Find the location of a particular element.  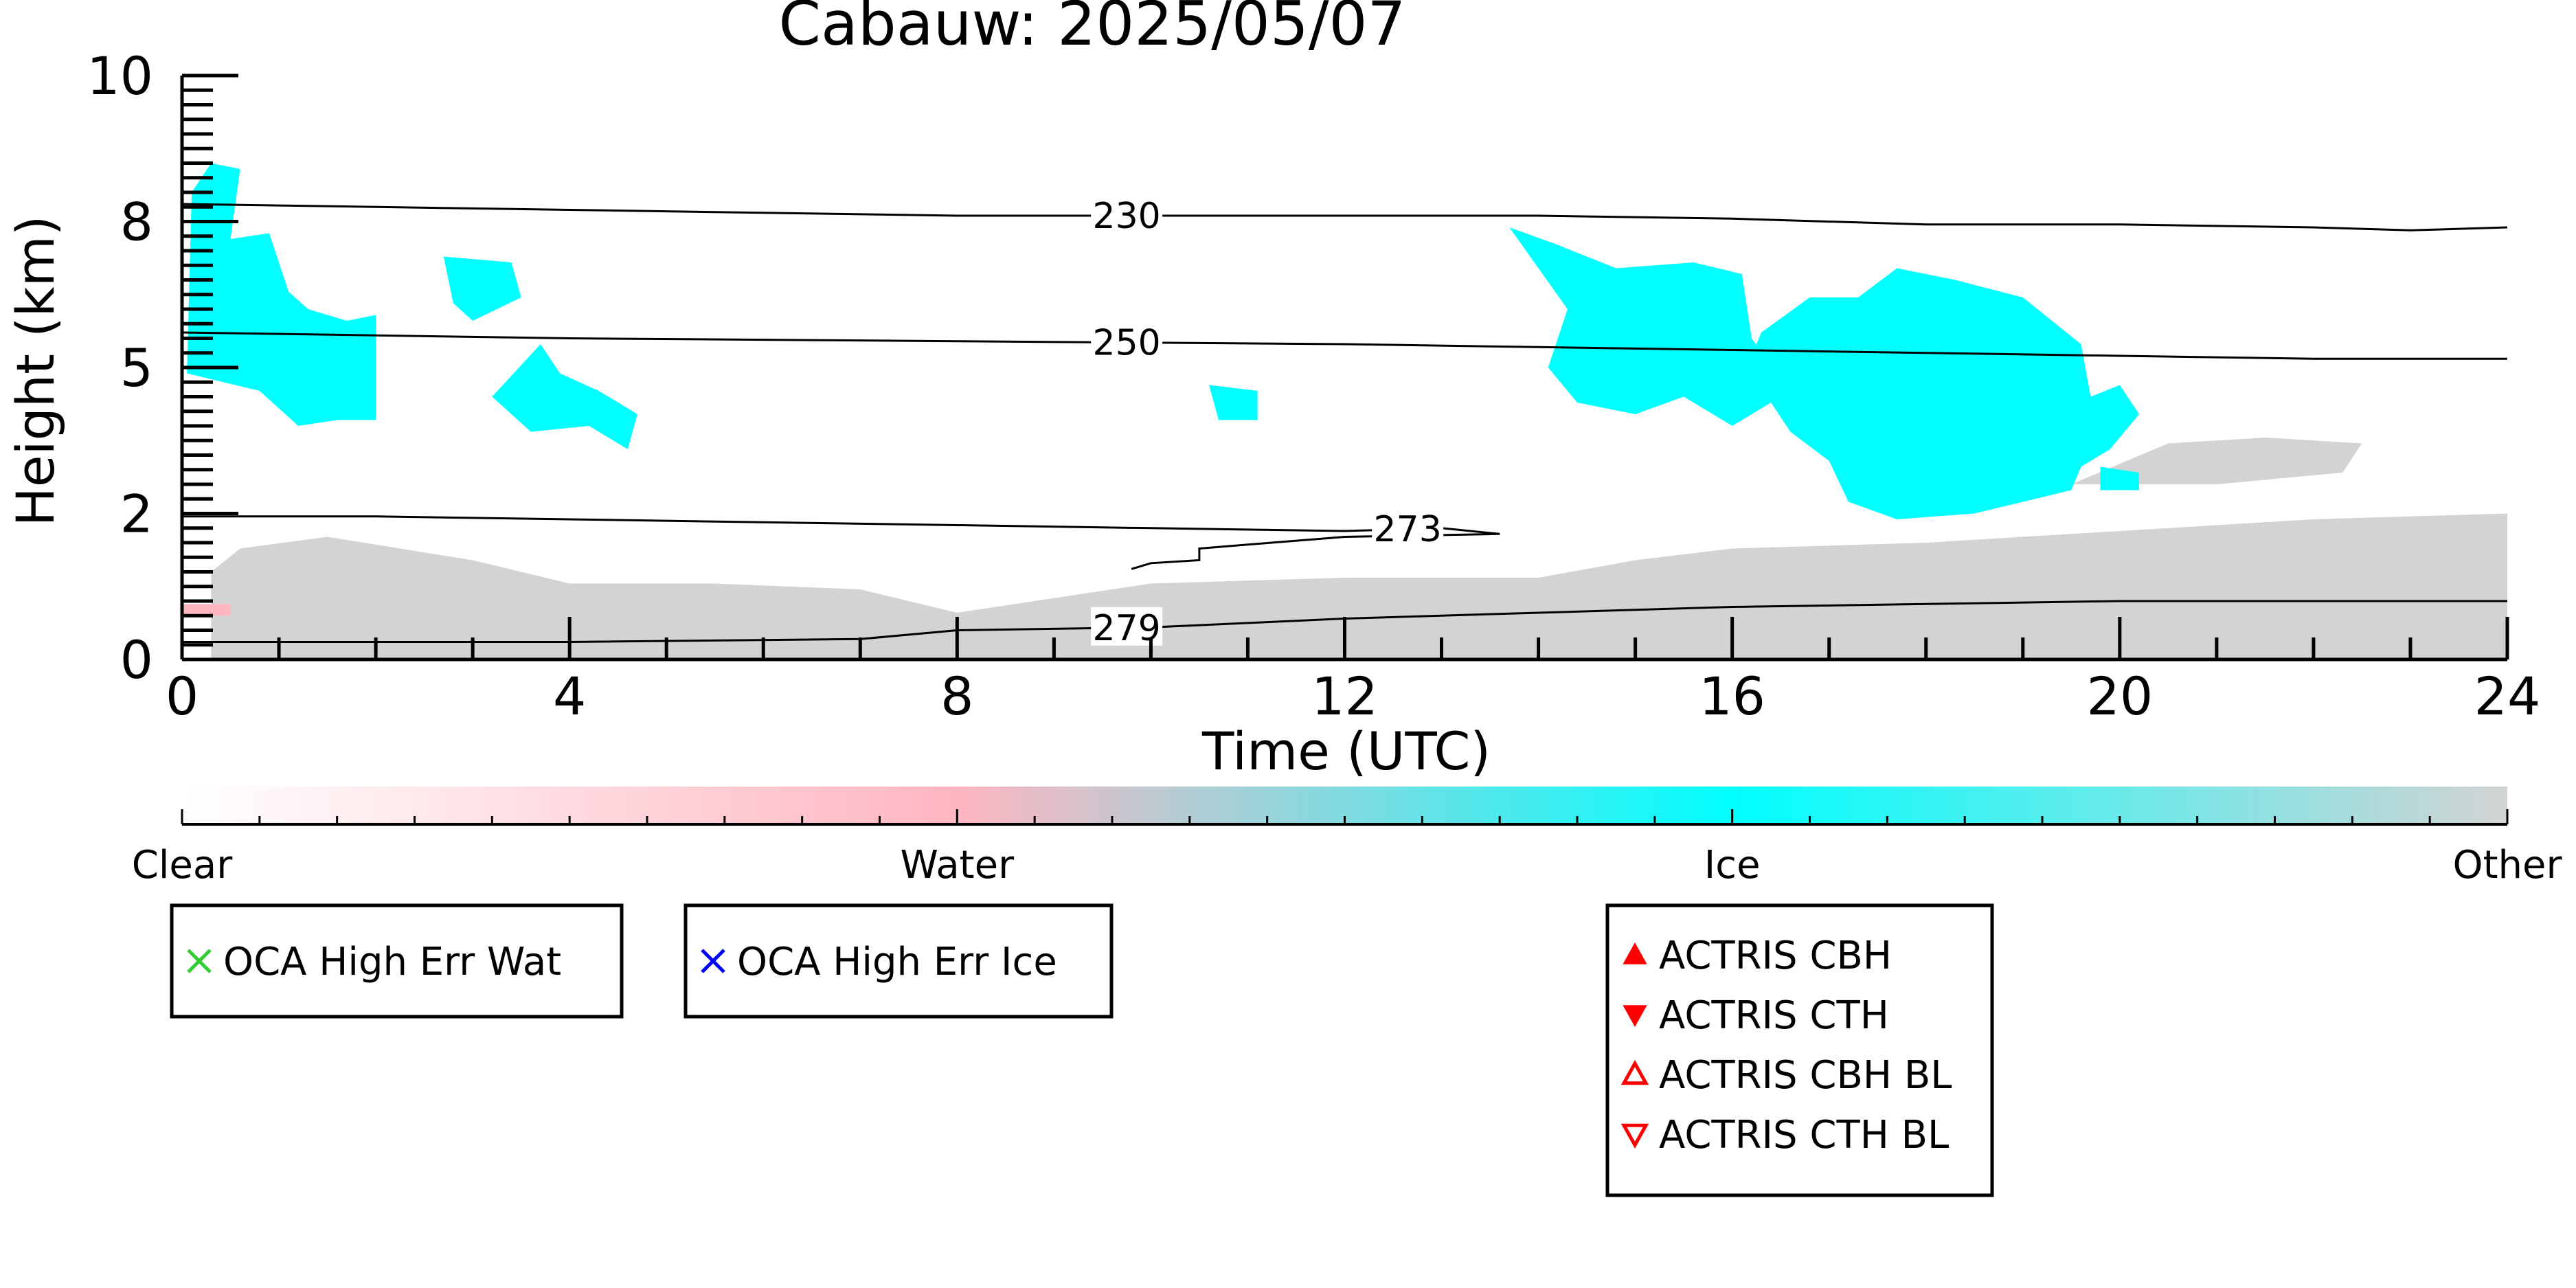

legend-label: OCA High Err Ice is located at coordinates (897, 962).